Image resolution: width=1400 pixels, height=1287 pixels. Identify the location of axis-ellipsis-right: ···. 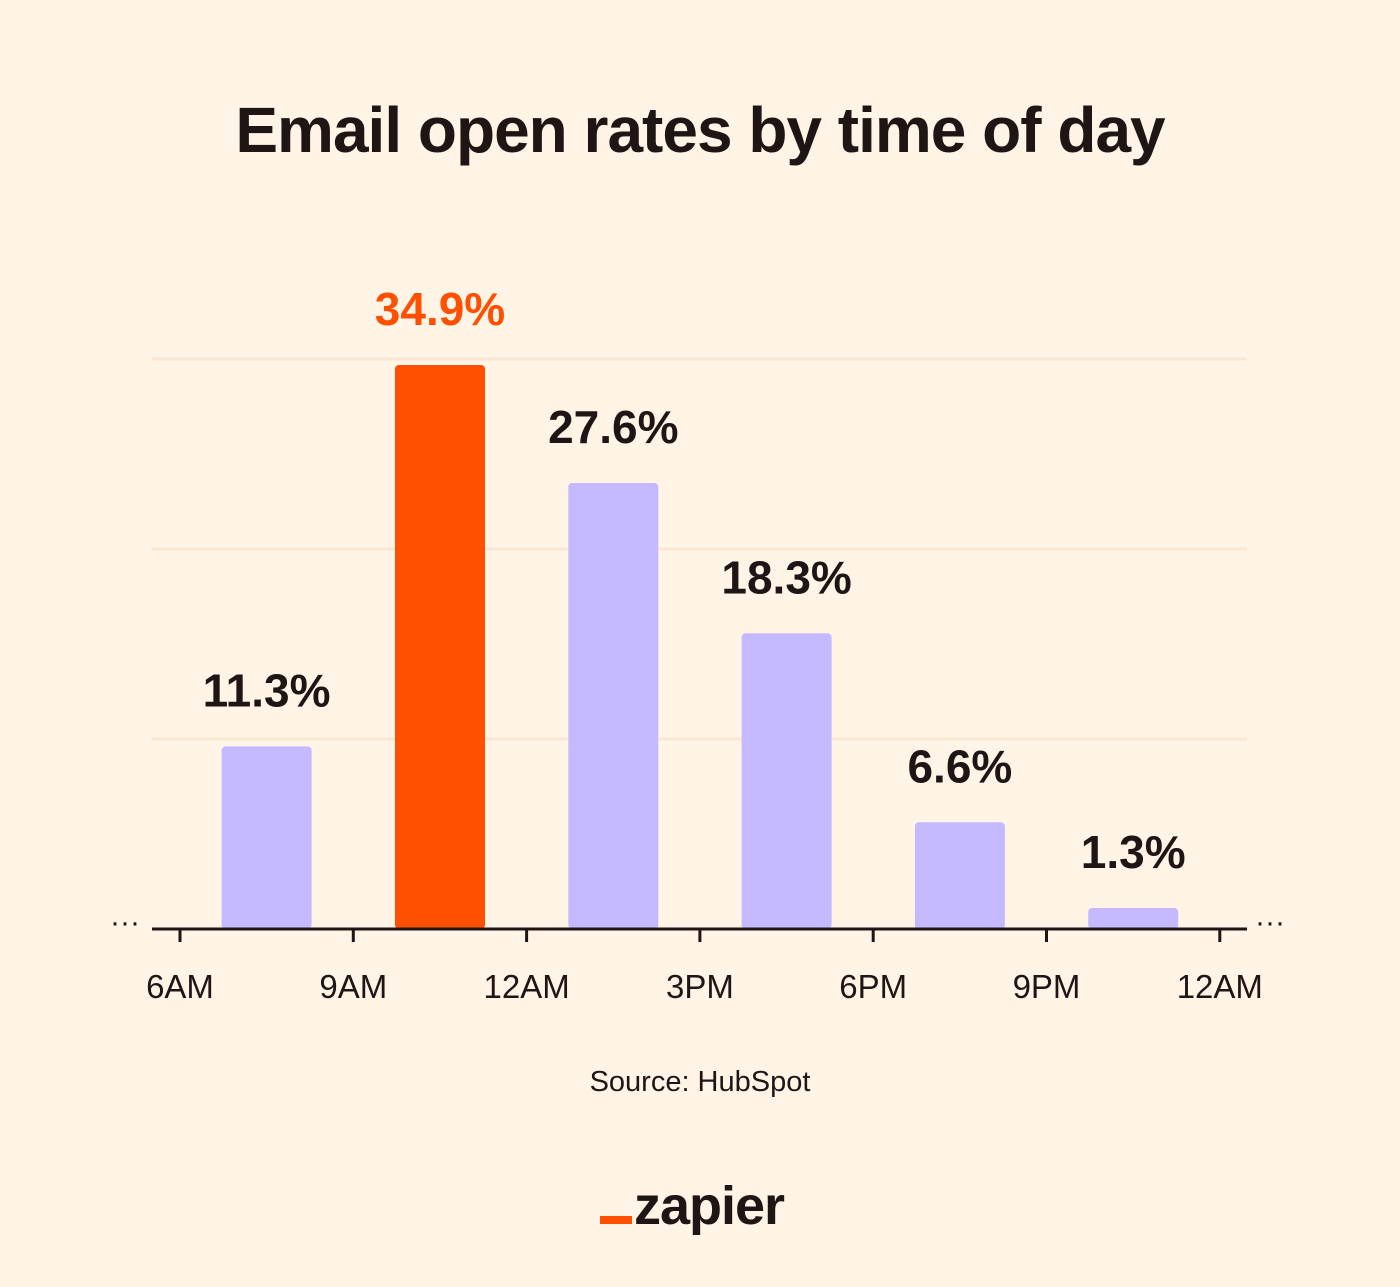
(1270, 922).